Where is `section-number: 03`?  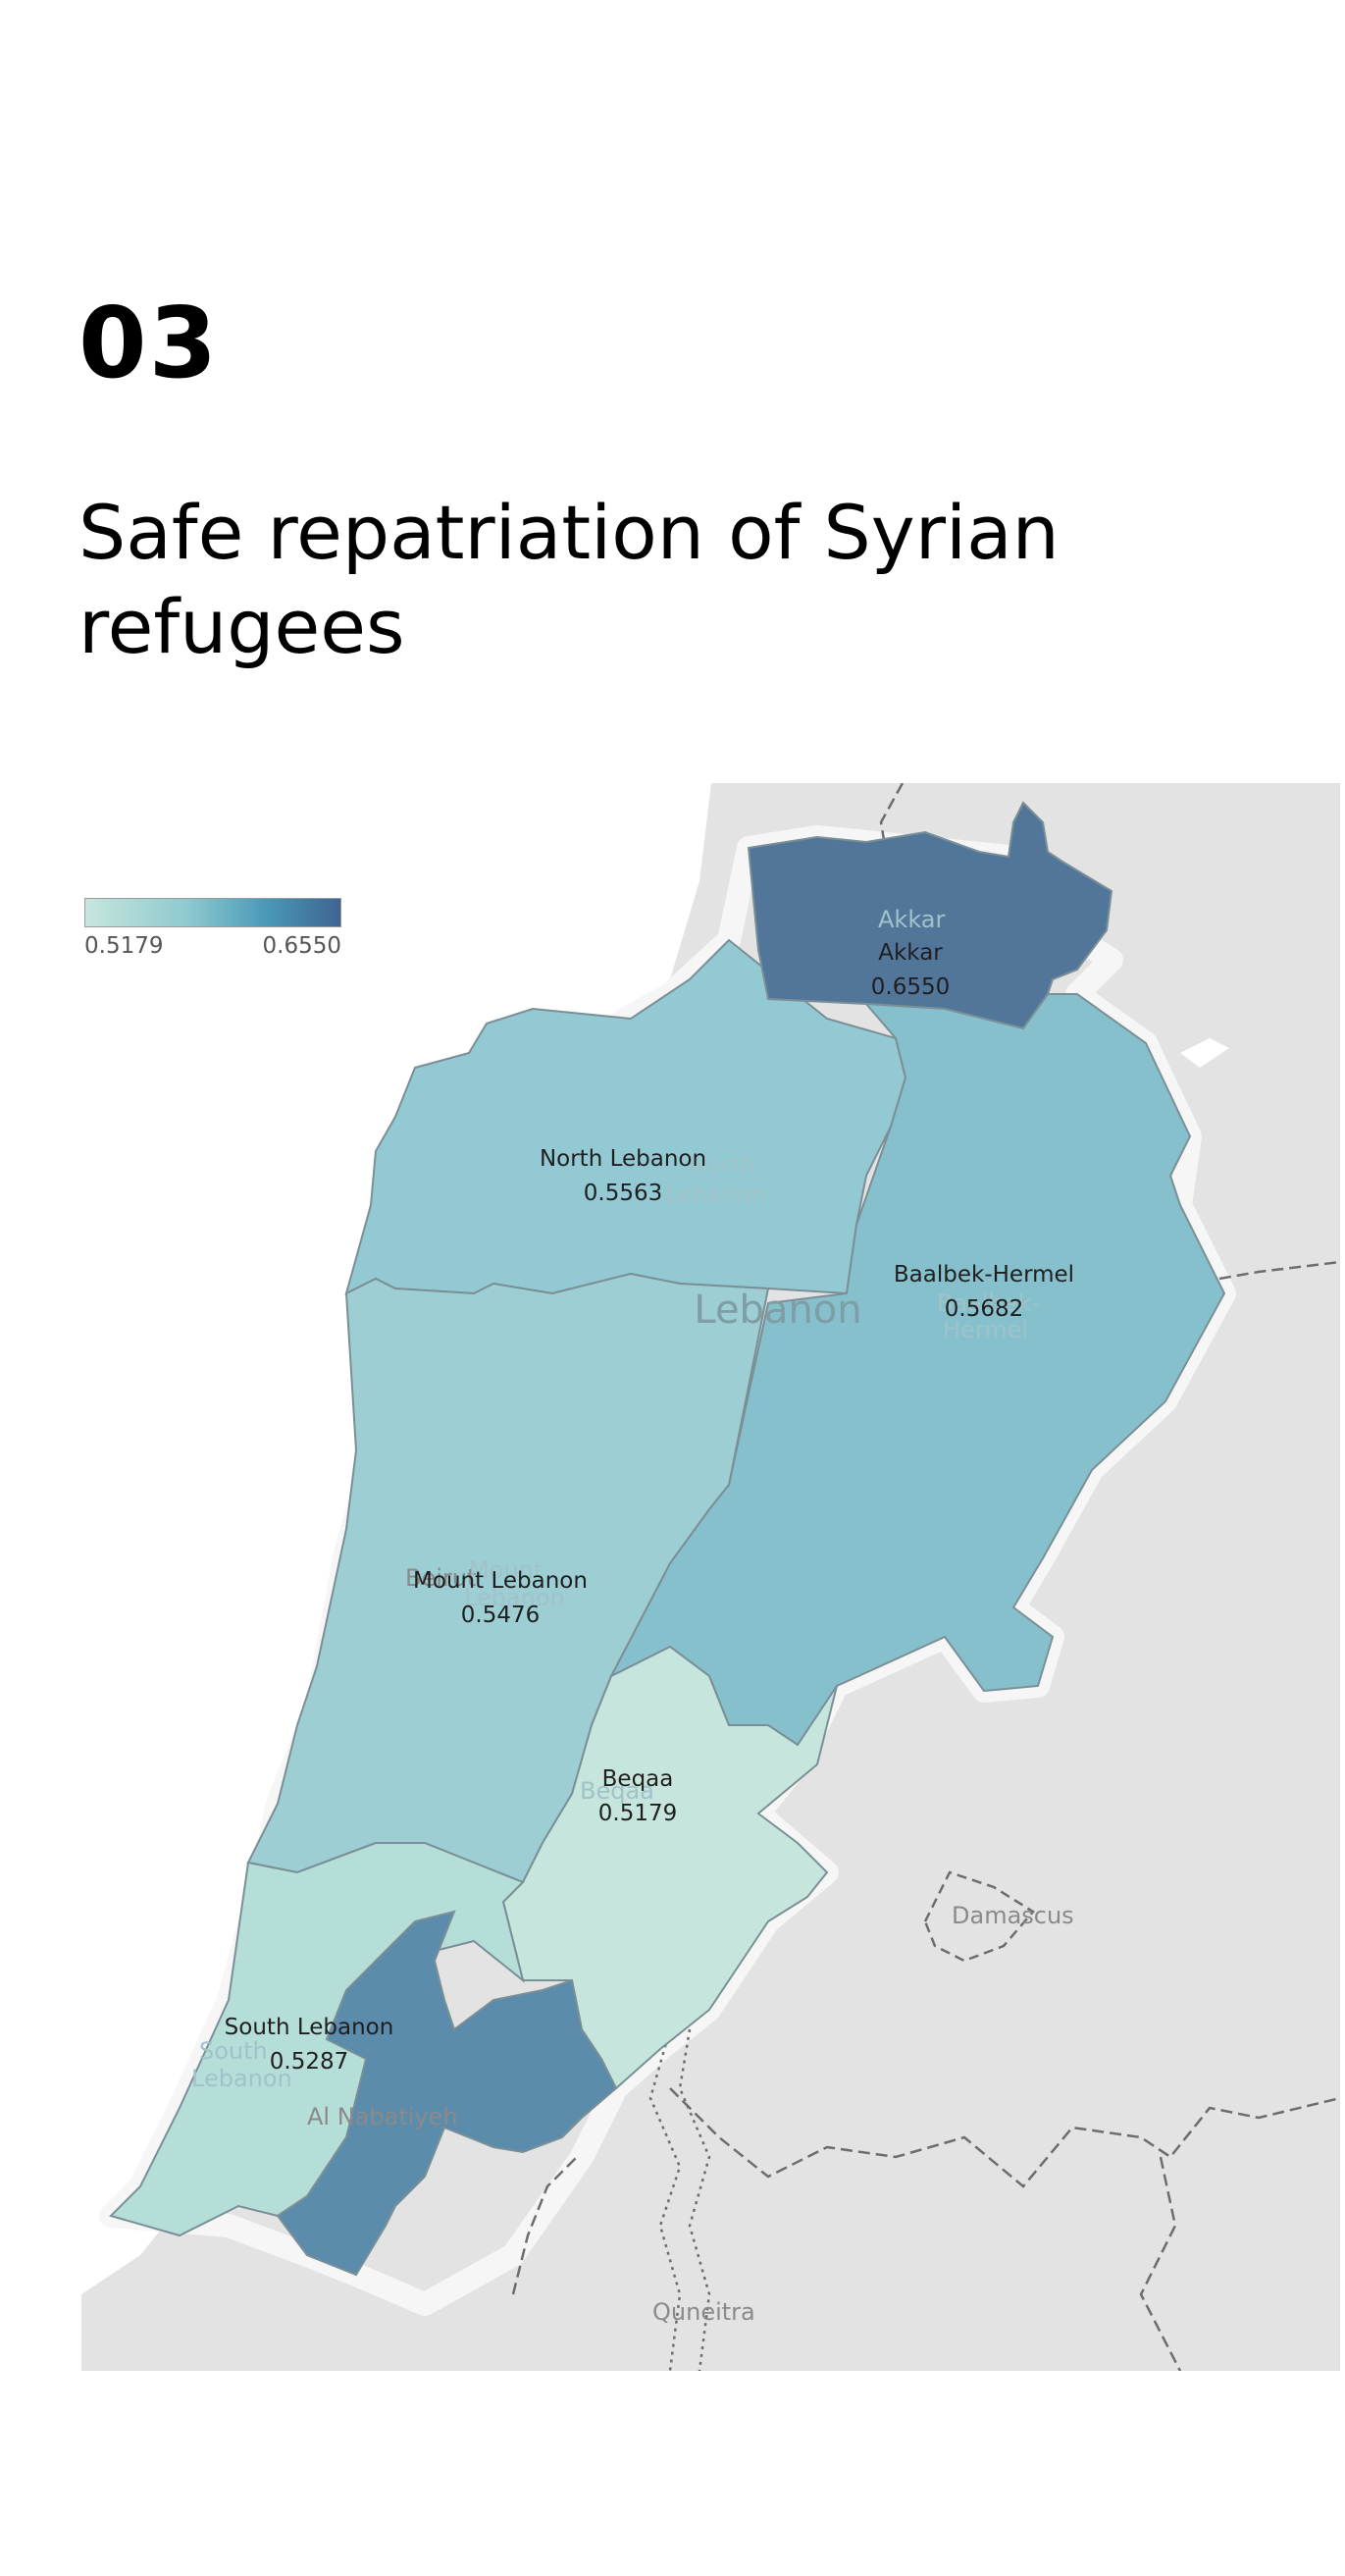
section-number: 03 is located at coordinates (149, 343).